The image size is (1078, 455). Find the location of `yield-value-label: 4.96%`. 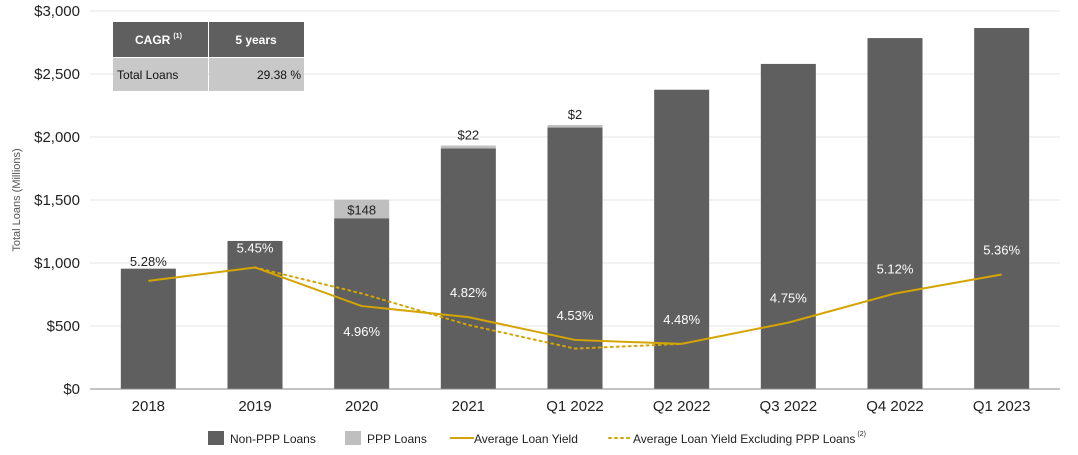

yield-value-label: 4.96% is located at coordinates (361, 331).